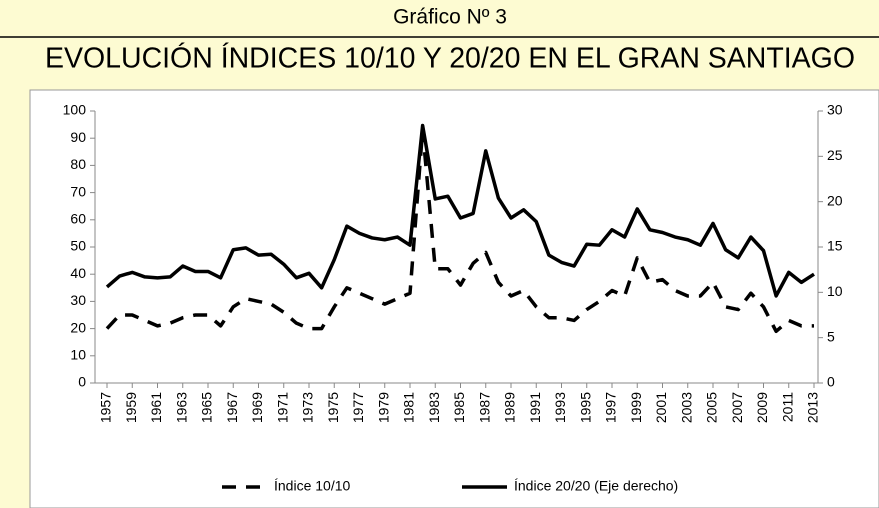 Image resolution: width=879 pixels, height=508 pixels. What do you see at coordinates (661, 407) in the screenshot?
I see `x-tick-label: 2001` at bounding box center [661, 407].